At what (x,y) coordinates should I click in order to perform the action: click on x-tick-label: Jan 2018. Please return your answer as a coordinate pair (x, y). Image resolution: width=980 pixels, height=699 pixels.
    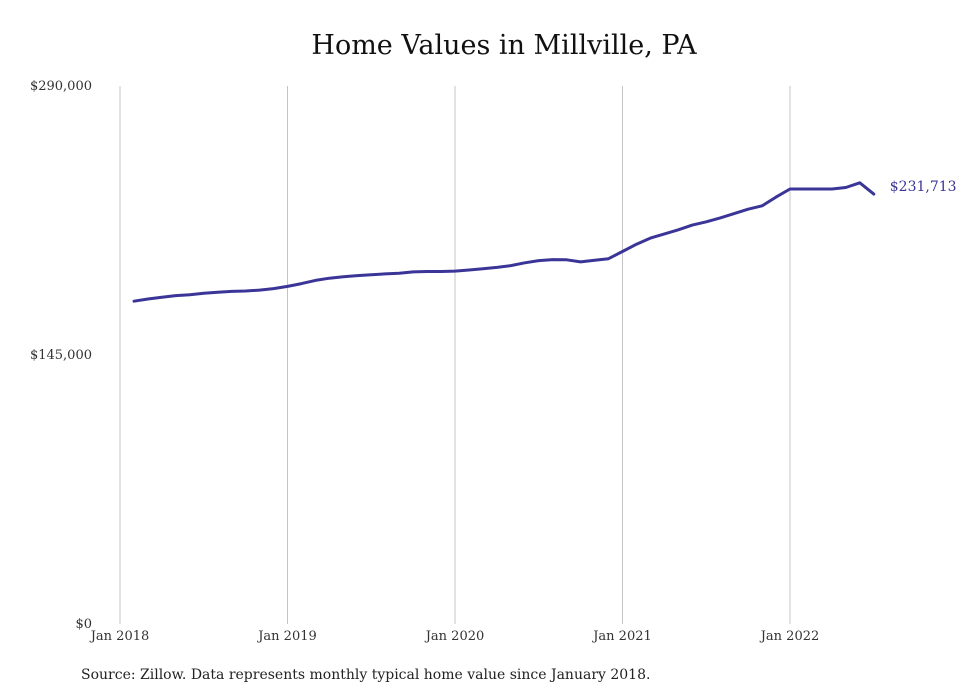
    Looking at the image, I should click on (119, 636).